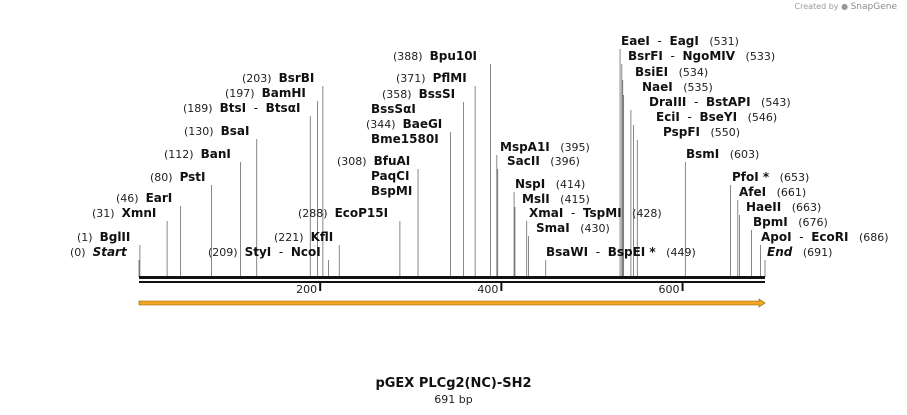 This screenshot has height=415, width=907. I want to click on map-title: pGEX PLCg2(NC)-SH2, so click(453, 383).